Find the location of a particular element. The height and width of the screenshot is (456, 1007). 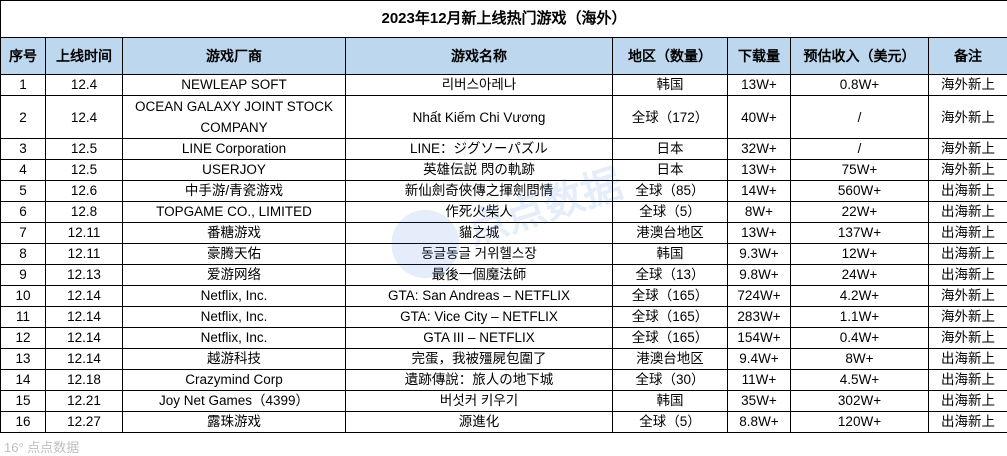

cell-index: 1 is located at coordinates (23, 85).